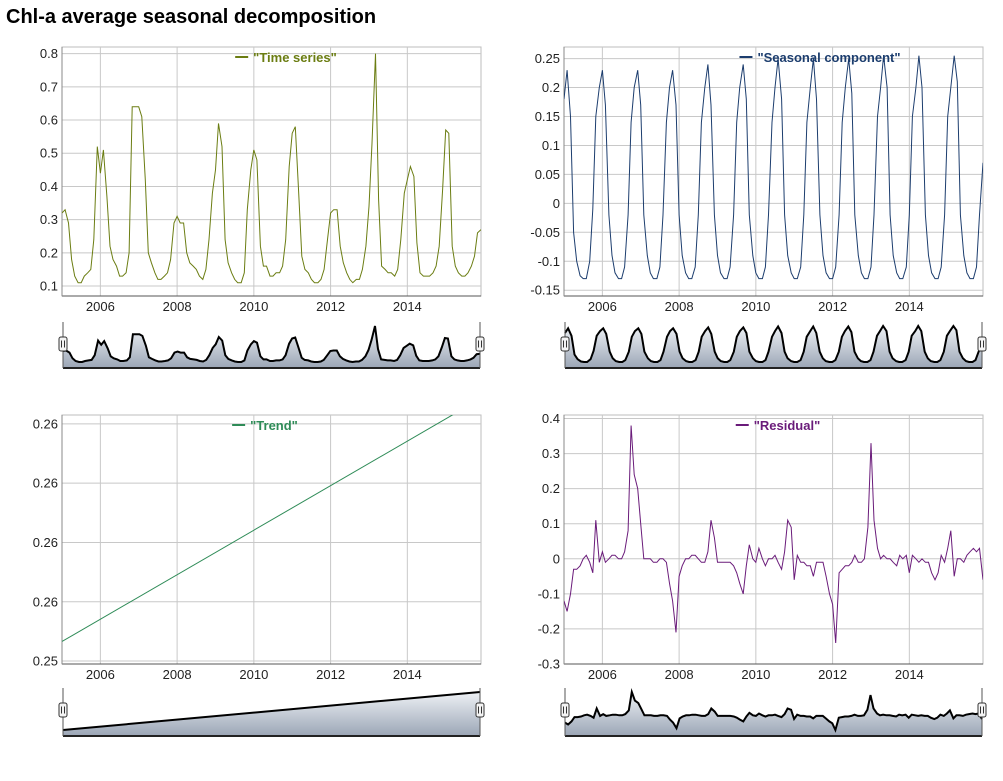  I want to click on series-line-residual, so click(773, 534).